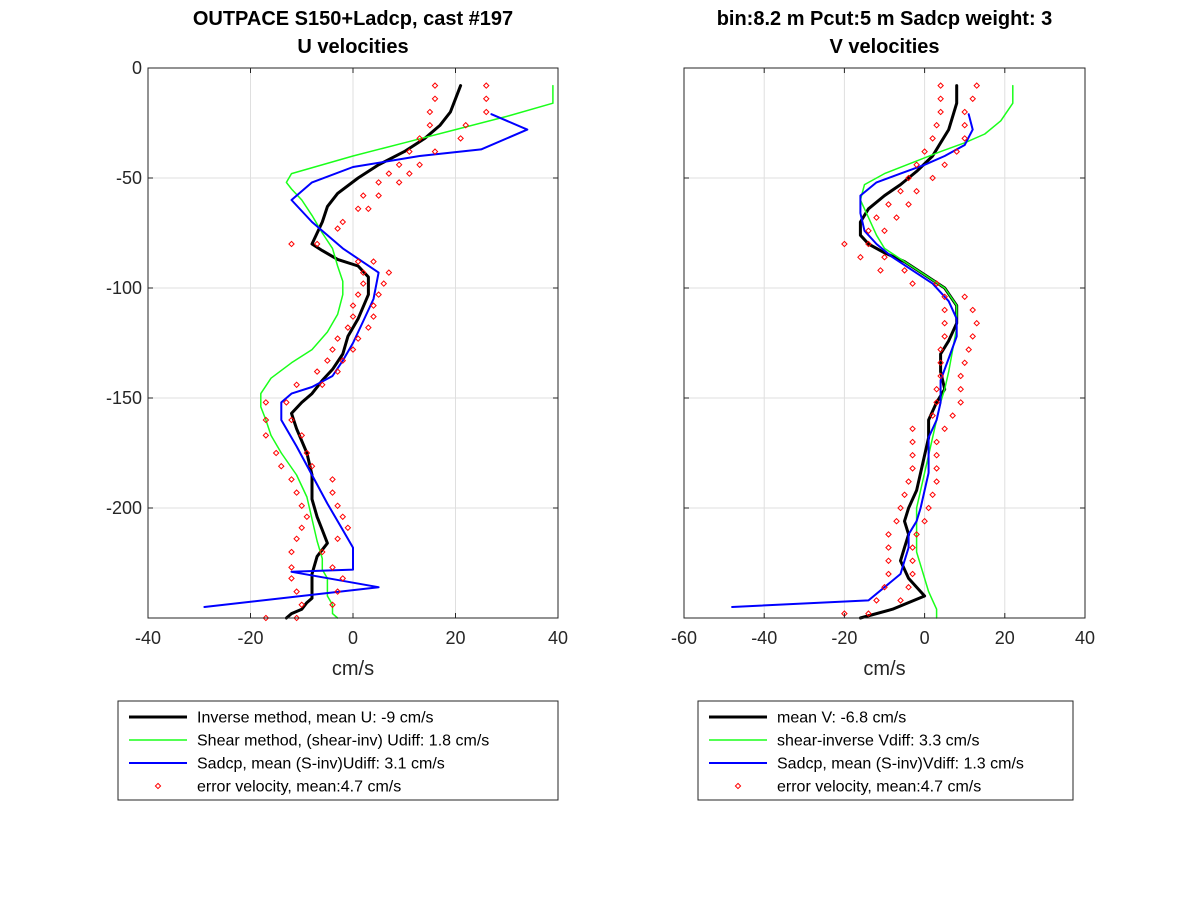 Image resolution: width=1200 pixels, height=900 pixels. I want to click on legend-entry-label: error velocity, mean:4.7 cm/s, so click(879, 787).